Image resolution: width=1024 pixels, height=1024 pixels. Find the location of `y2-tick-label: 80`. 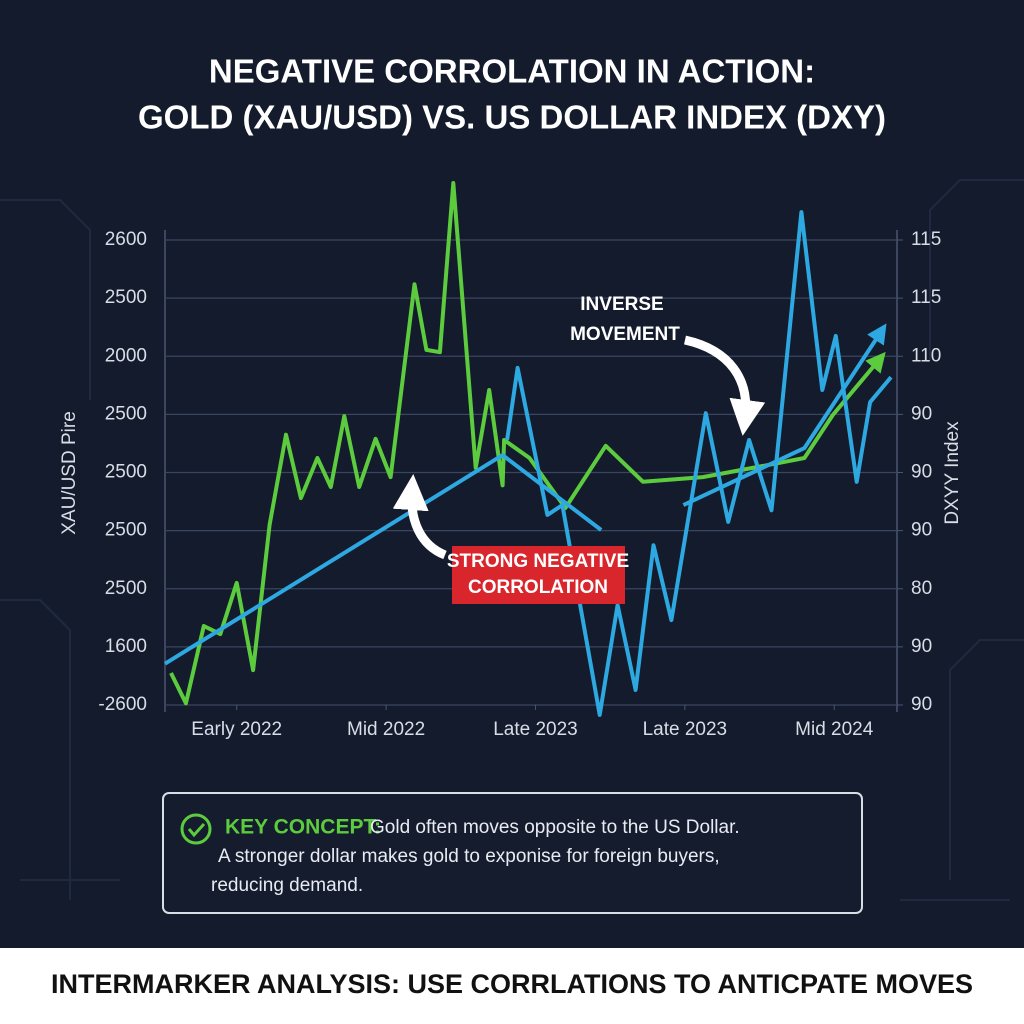

y2-tick-label: 80 is located at coordinates (921, 588).